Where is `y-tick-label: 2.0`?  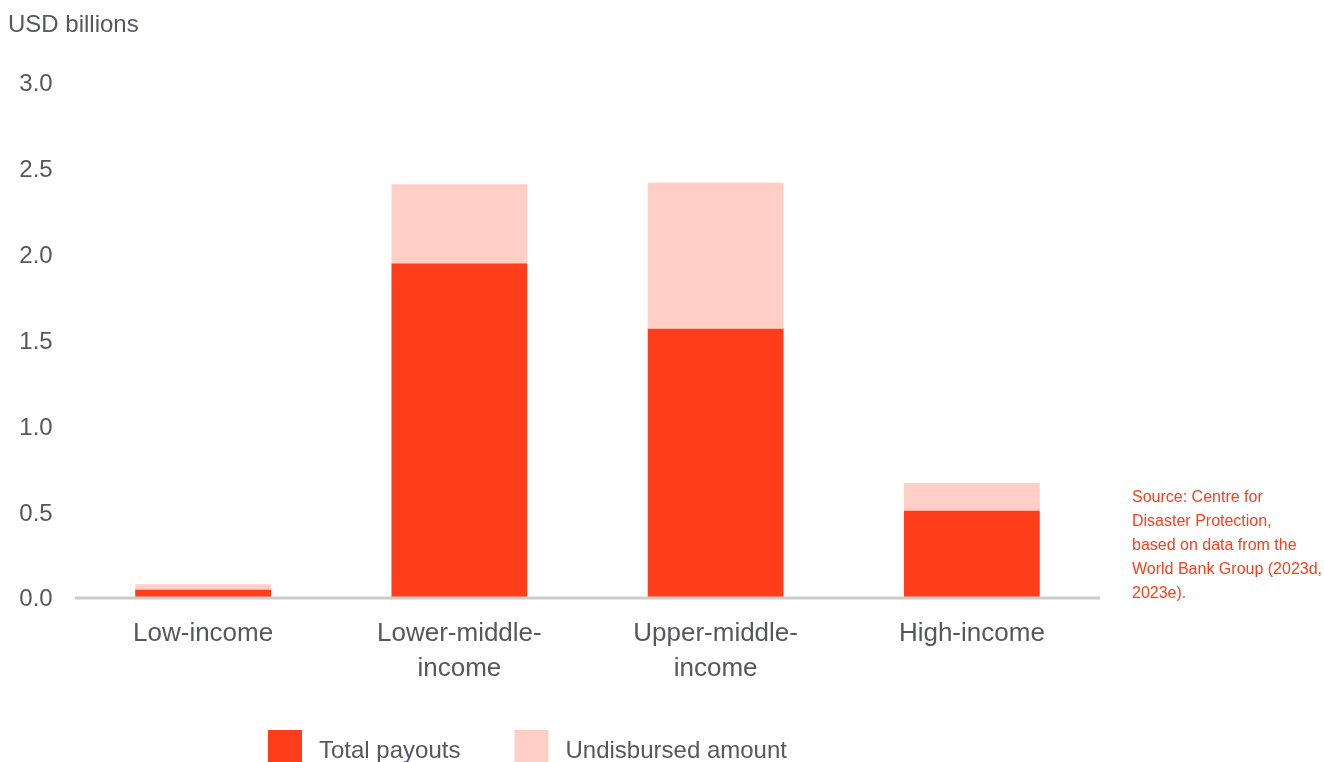
y-tick-label: 2.0 is located at coordinates (36, 255).